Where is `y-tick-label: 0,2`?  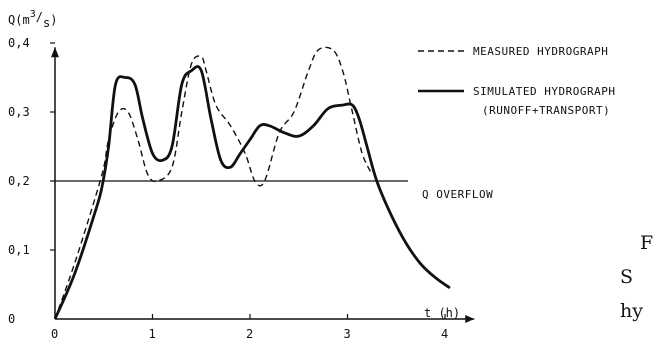
y-tick-label: 0,2 is located at coordinates (19, 181).